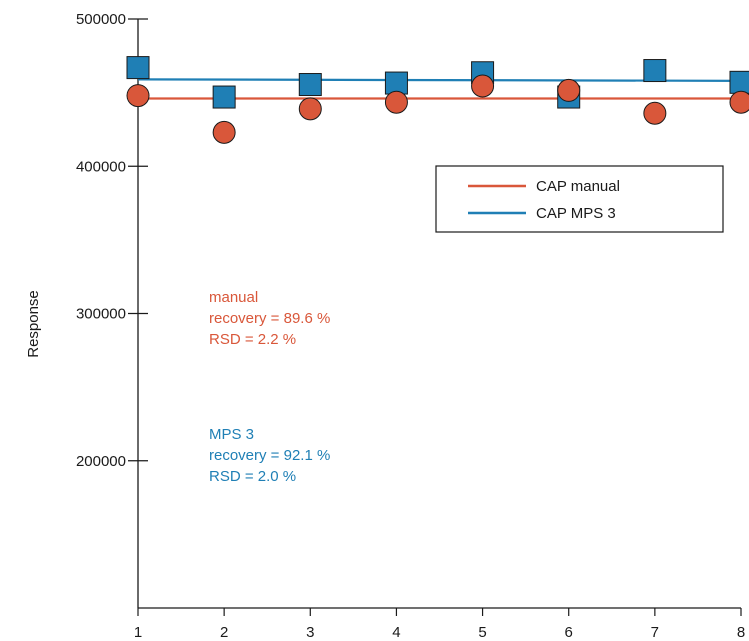 The height and width of the screenshot is (641, 749). I want to click on y-tick-label: 200000, so click(101, 461).